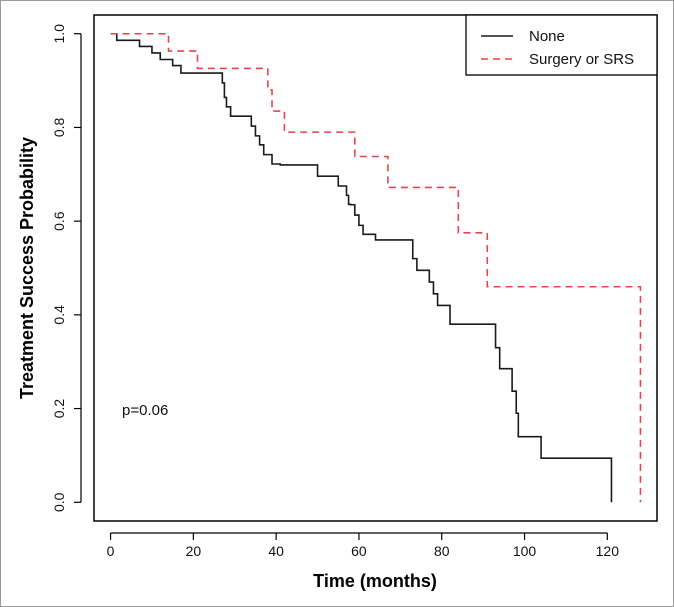 The image size is (674, 607). Describe the element at coordinates (59, 128) in the screenshot. I see `y-tick-label: 0.8` at that location.